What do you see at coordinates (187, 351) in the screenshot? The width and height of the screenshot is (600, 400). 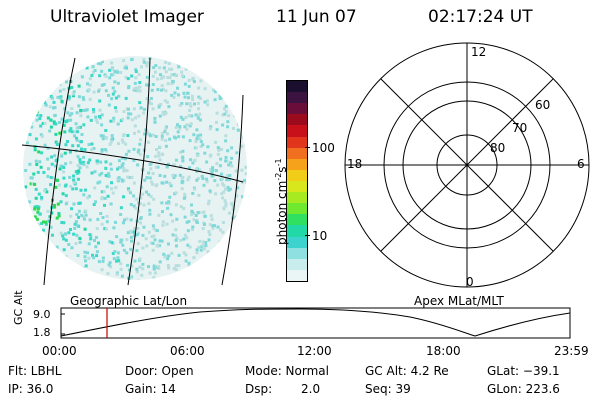 I see `altitude-xtick: 06:00` at bounding box center [187, 351].